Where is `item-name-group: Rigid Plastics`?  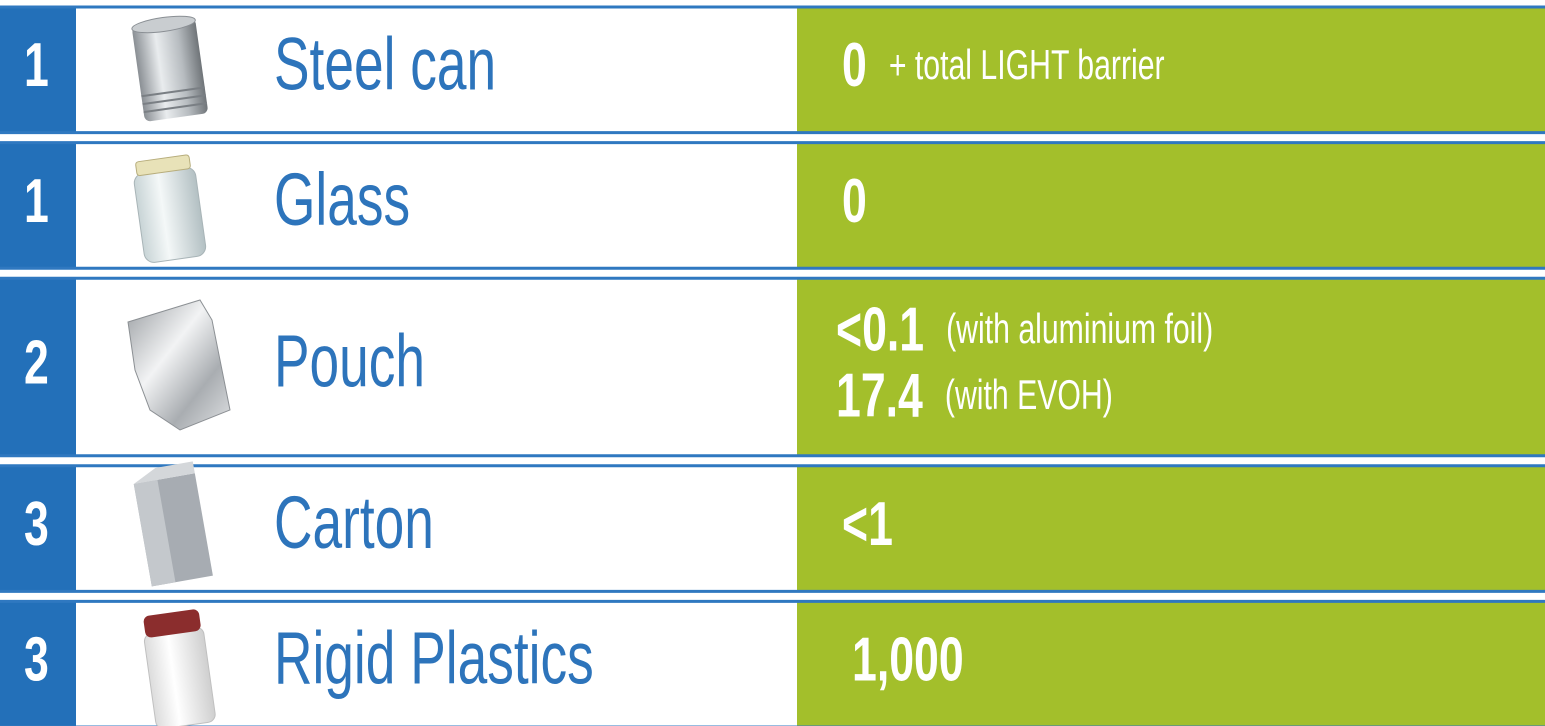 item-name-group: Rigid Plastics is located at coordinates (434, 658).